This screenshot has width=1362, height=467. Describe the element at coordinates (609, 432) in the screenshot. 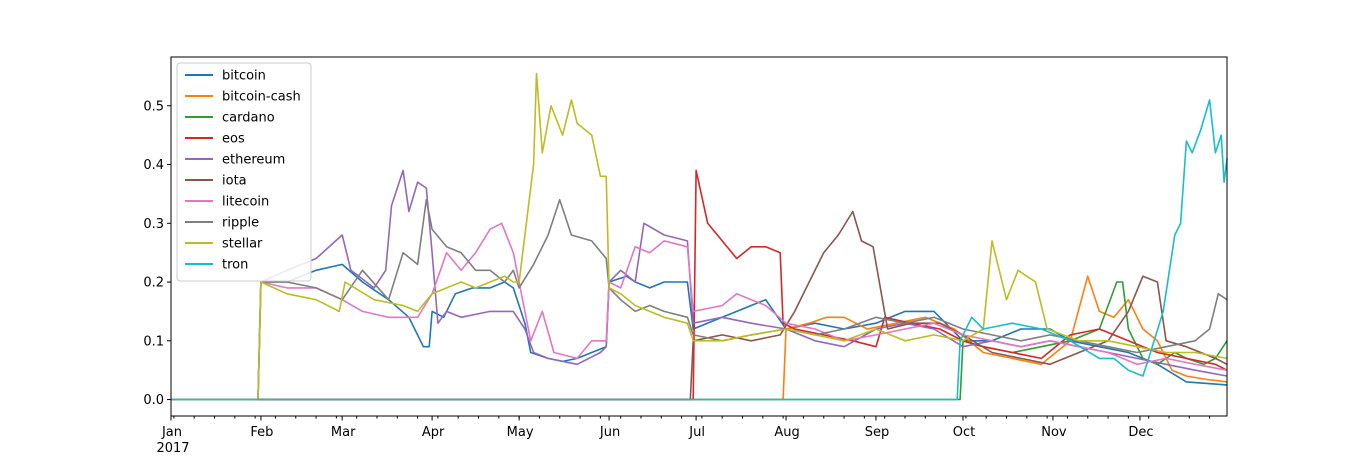

I see `x-tick-label: Jun` at that location.